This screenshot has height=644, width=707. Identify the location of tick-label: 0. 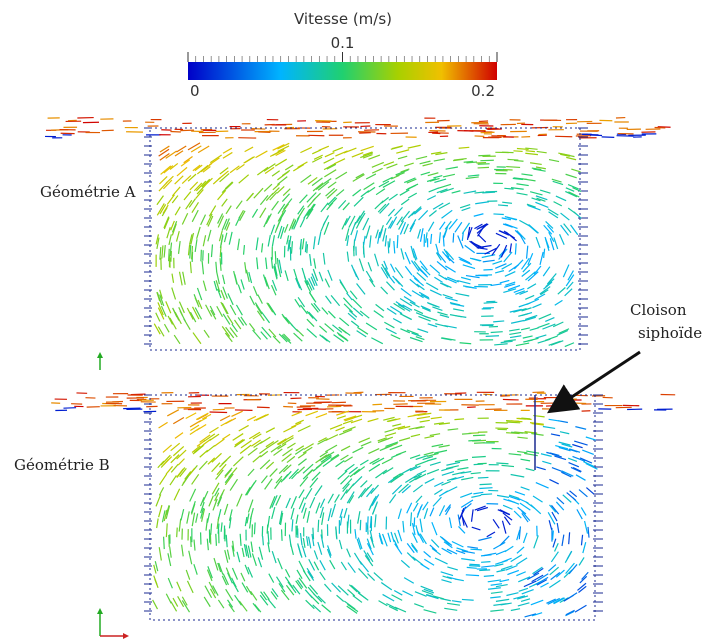
(195, 91).